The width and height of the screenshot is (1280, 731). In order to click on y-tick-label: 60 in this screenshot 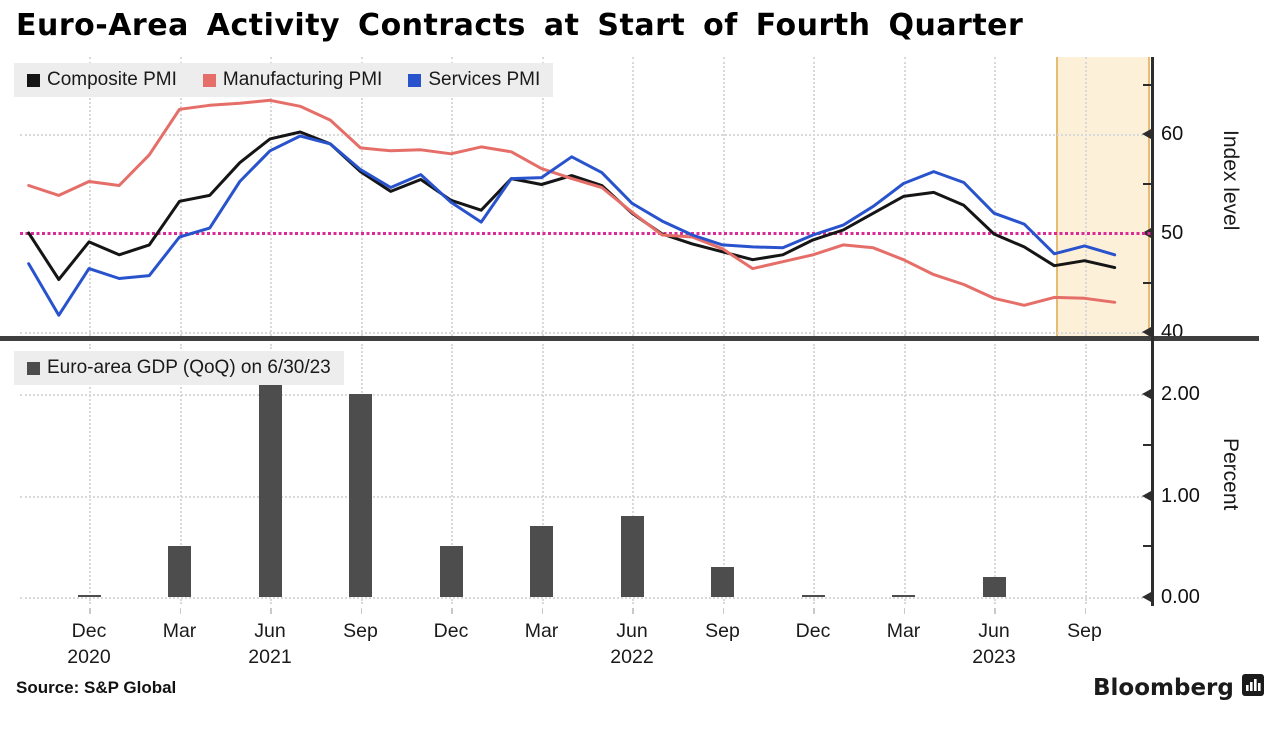, I will do `click(1172, 134)`.